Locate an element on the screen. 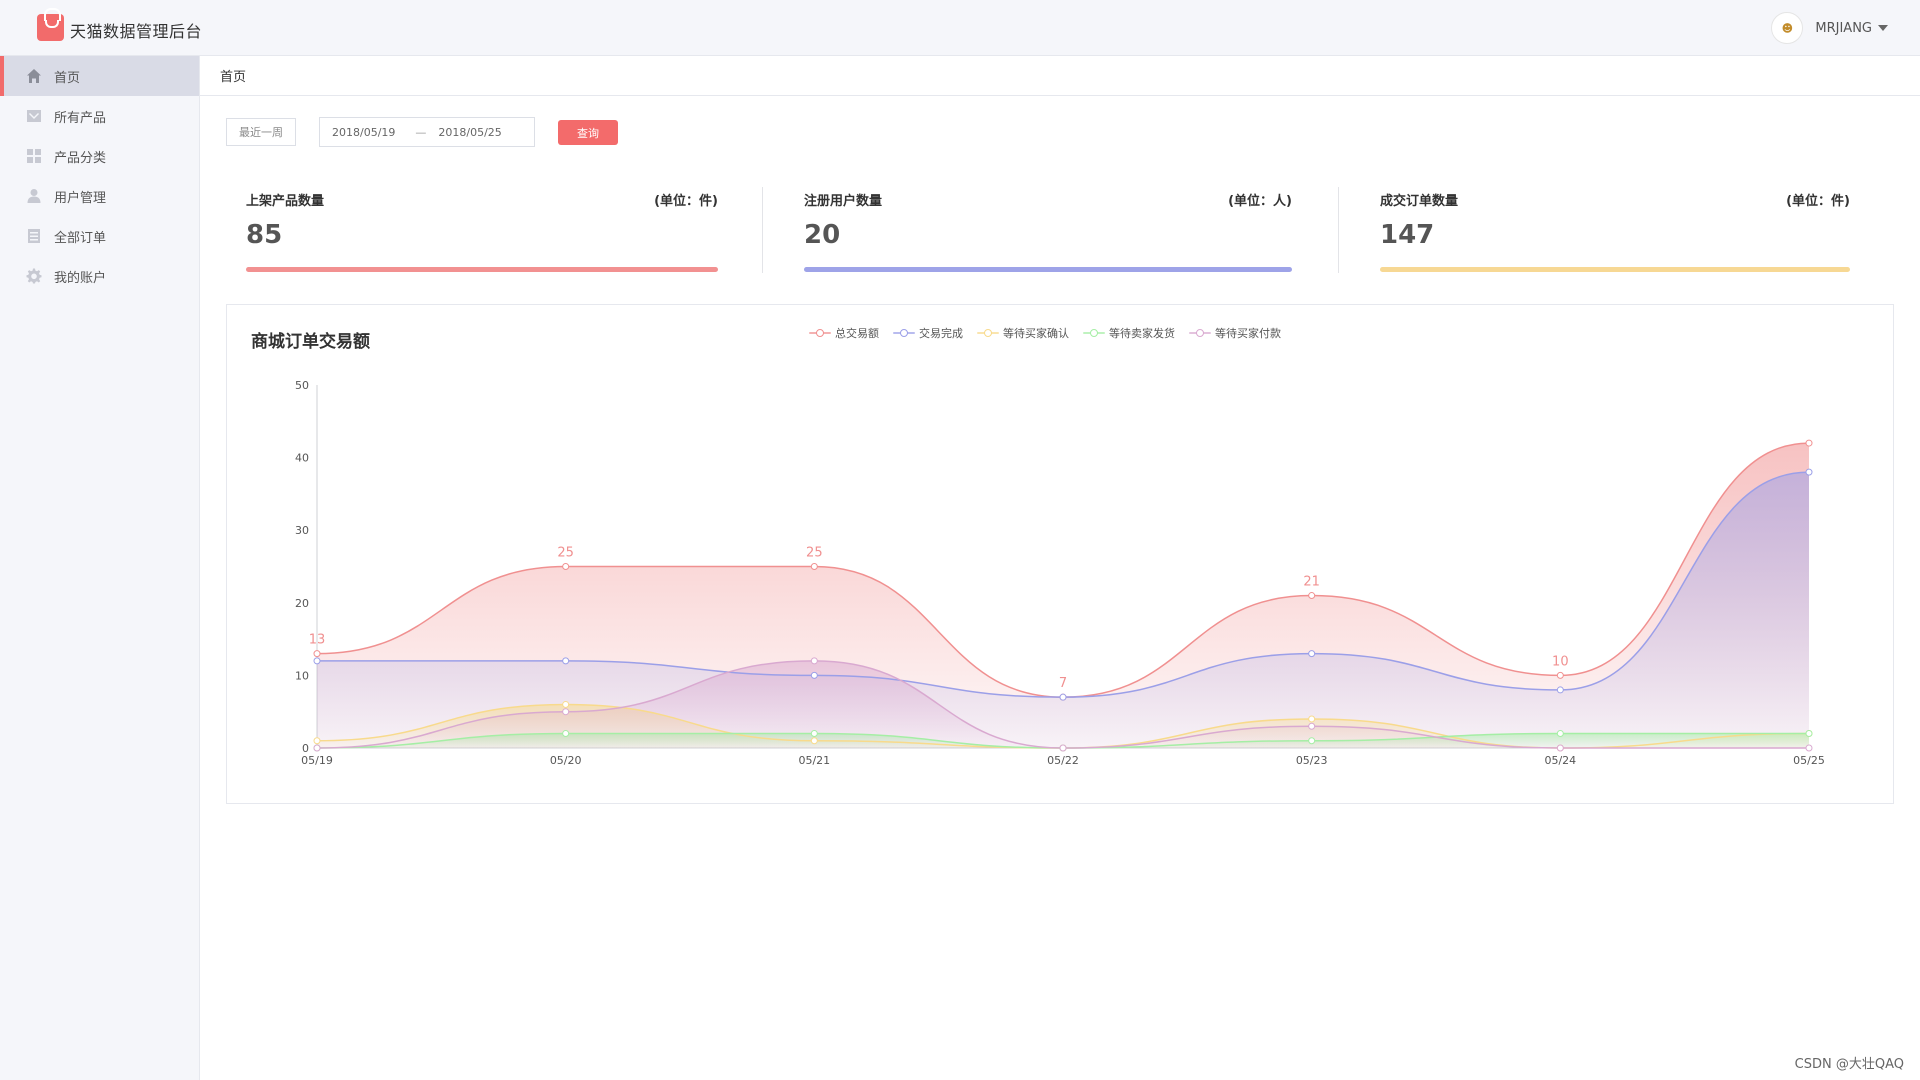 Image resolution: width=1920 pixels, height=1080 pixels. sidebar-item-category: 产品分类 is located at coordinates (99, 156).